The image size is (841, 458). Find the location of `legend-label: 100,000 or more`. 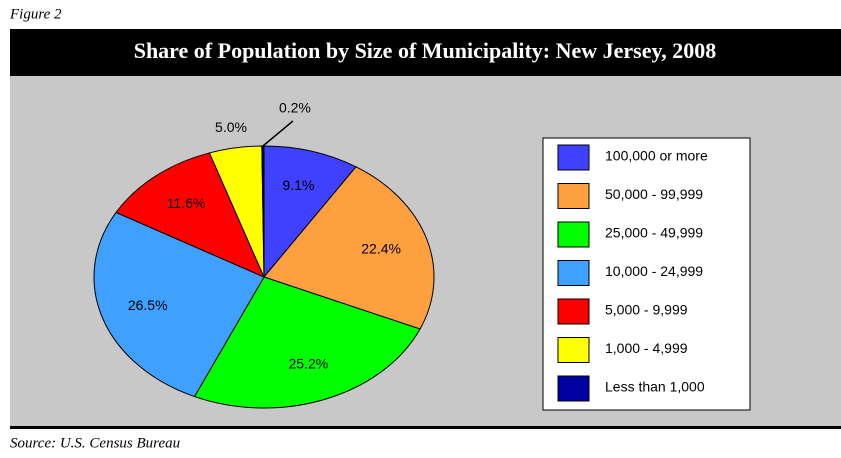

legend-label: 100,000 or more is located at coordinates (656, 156).